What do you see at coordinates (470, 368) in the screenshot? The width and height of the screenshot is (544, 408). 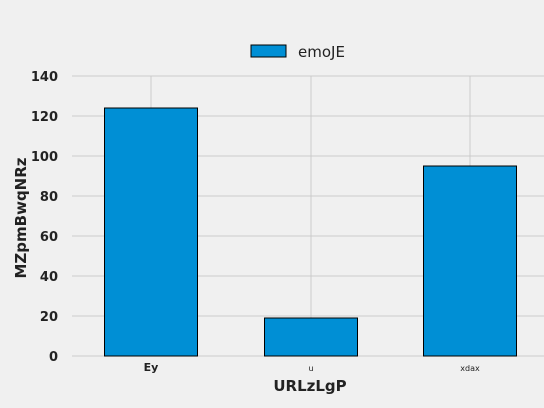 I see `x-tick-label: xdax` at bounding box center [470, 368].